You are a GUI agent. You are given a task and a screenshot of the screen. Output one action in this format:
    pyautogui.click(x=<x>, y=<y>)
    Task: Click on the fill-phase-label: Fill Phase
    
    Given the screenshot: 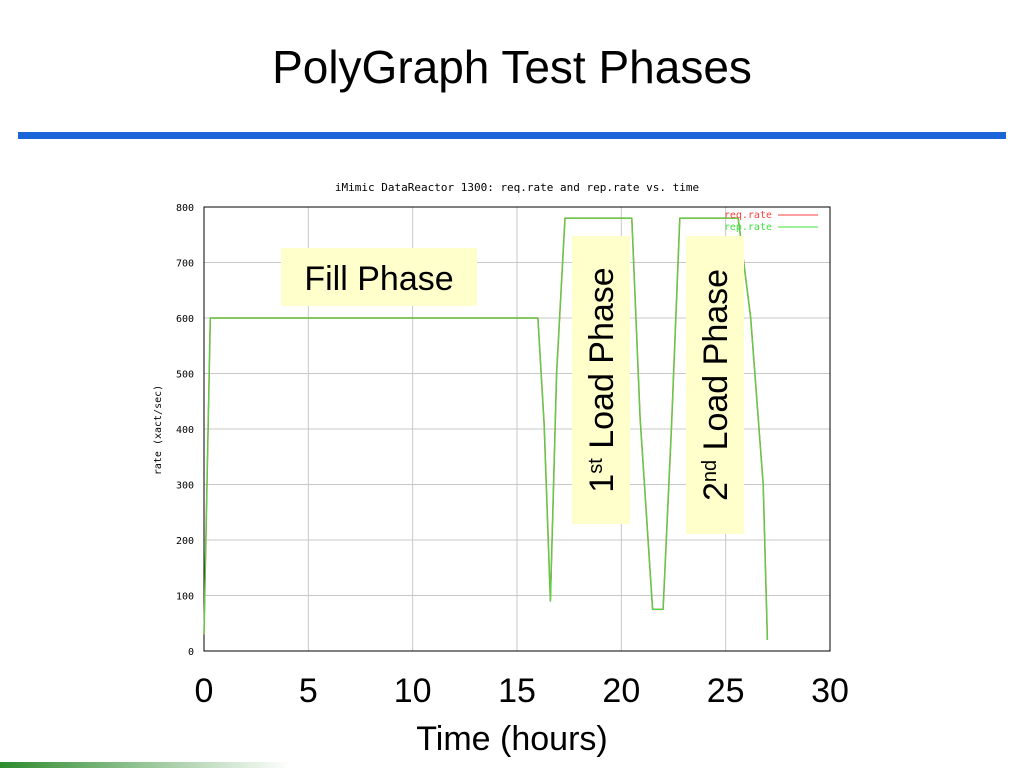 What is the action you would take?
    pyautogui.click(x=378, y=279)
    